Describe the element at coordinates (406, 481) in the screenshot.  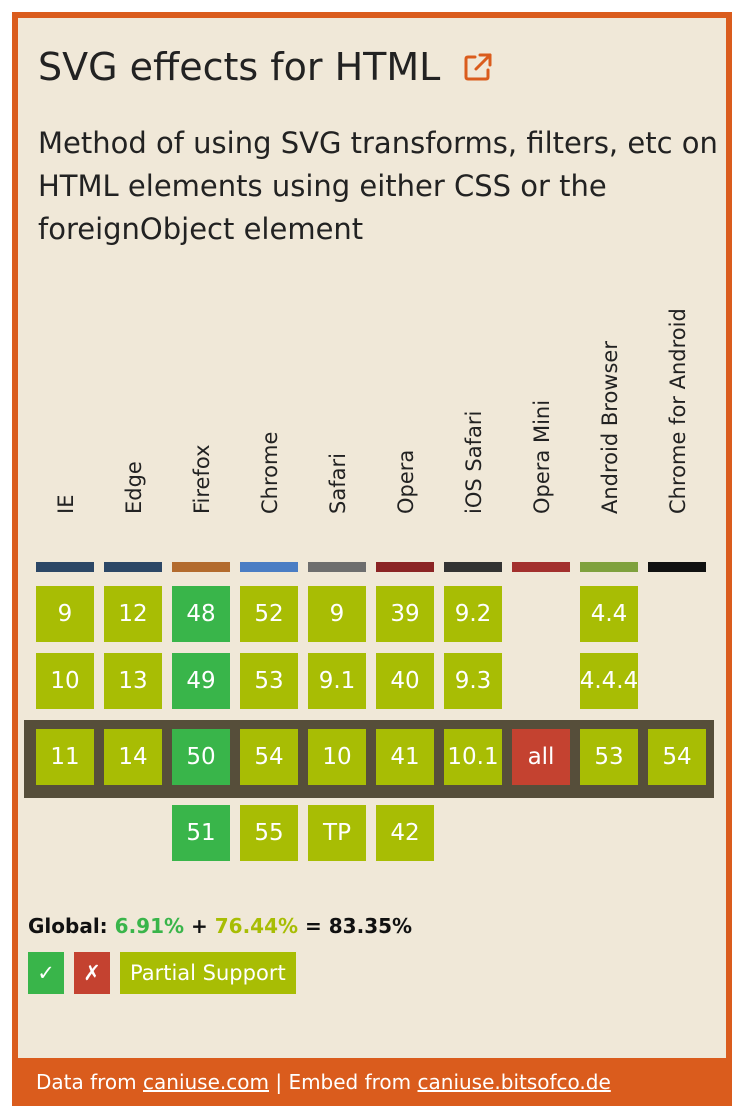
I see `browser-name: Opera` at that location.